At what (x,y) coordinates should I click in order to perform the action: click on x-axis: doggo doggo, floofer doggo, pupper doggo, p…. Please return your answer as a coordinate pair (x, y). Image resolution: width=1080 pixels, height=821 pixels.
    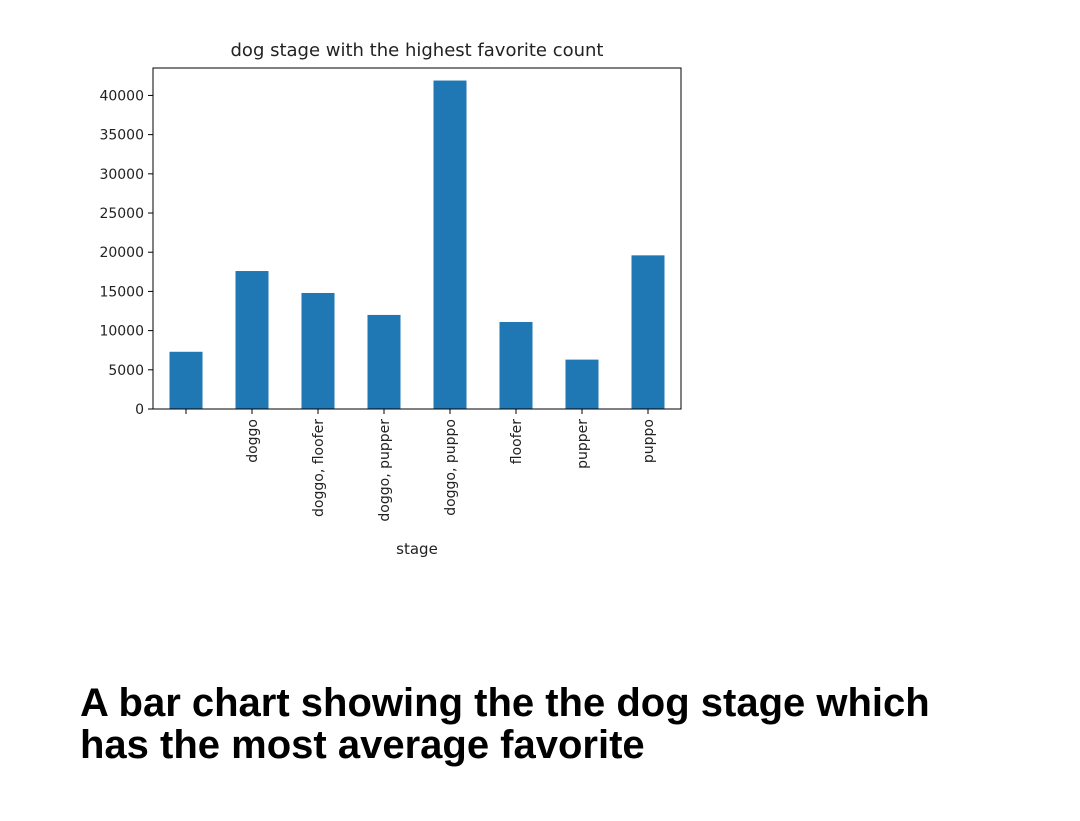
    Looking at the image, I should click on (421, 465).